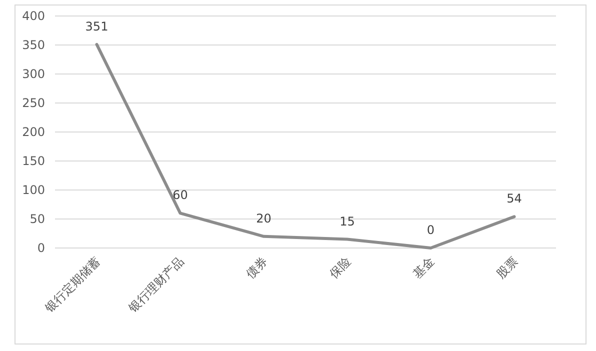 The width and height of the screenshot is (596, 351). Describe the element at coordinates (41, 248) in the screenshot. I see `y-tick-label: 0` at that location.